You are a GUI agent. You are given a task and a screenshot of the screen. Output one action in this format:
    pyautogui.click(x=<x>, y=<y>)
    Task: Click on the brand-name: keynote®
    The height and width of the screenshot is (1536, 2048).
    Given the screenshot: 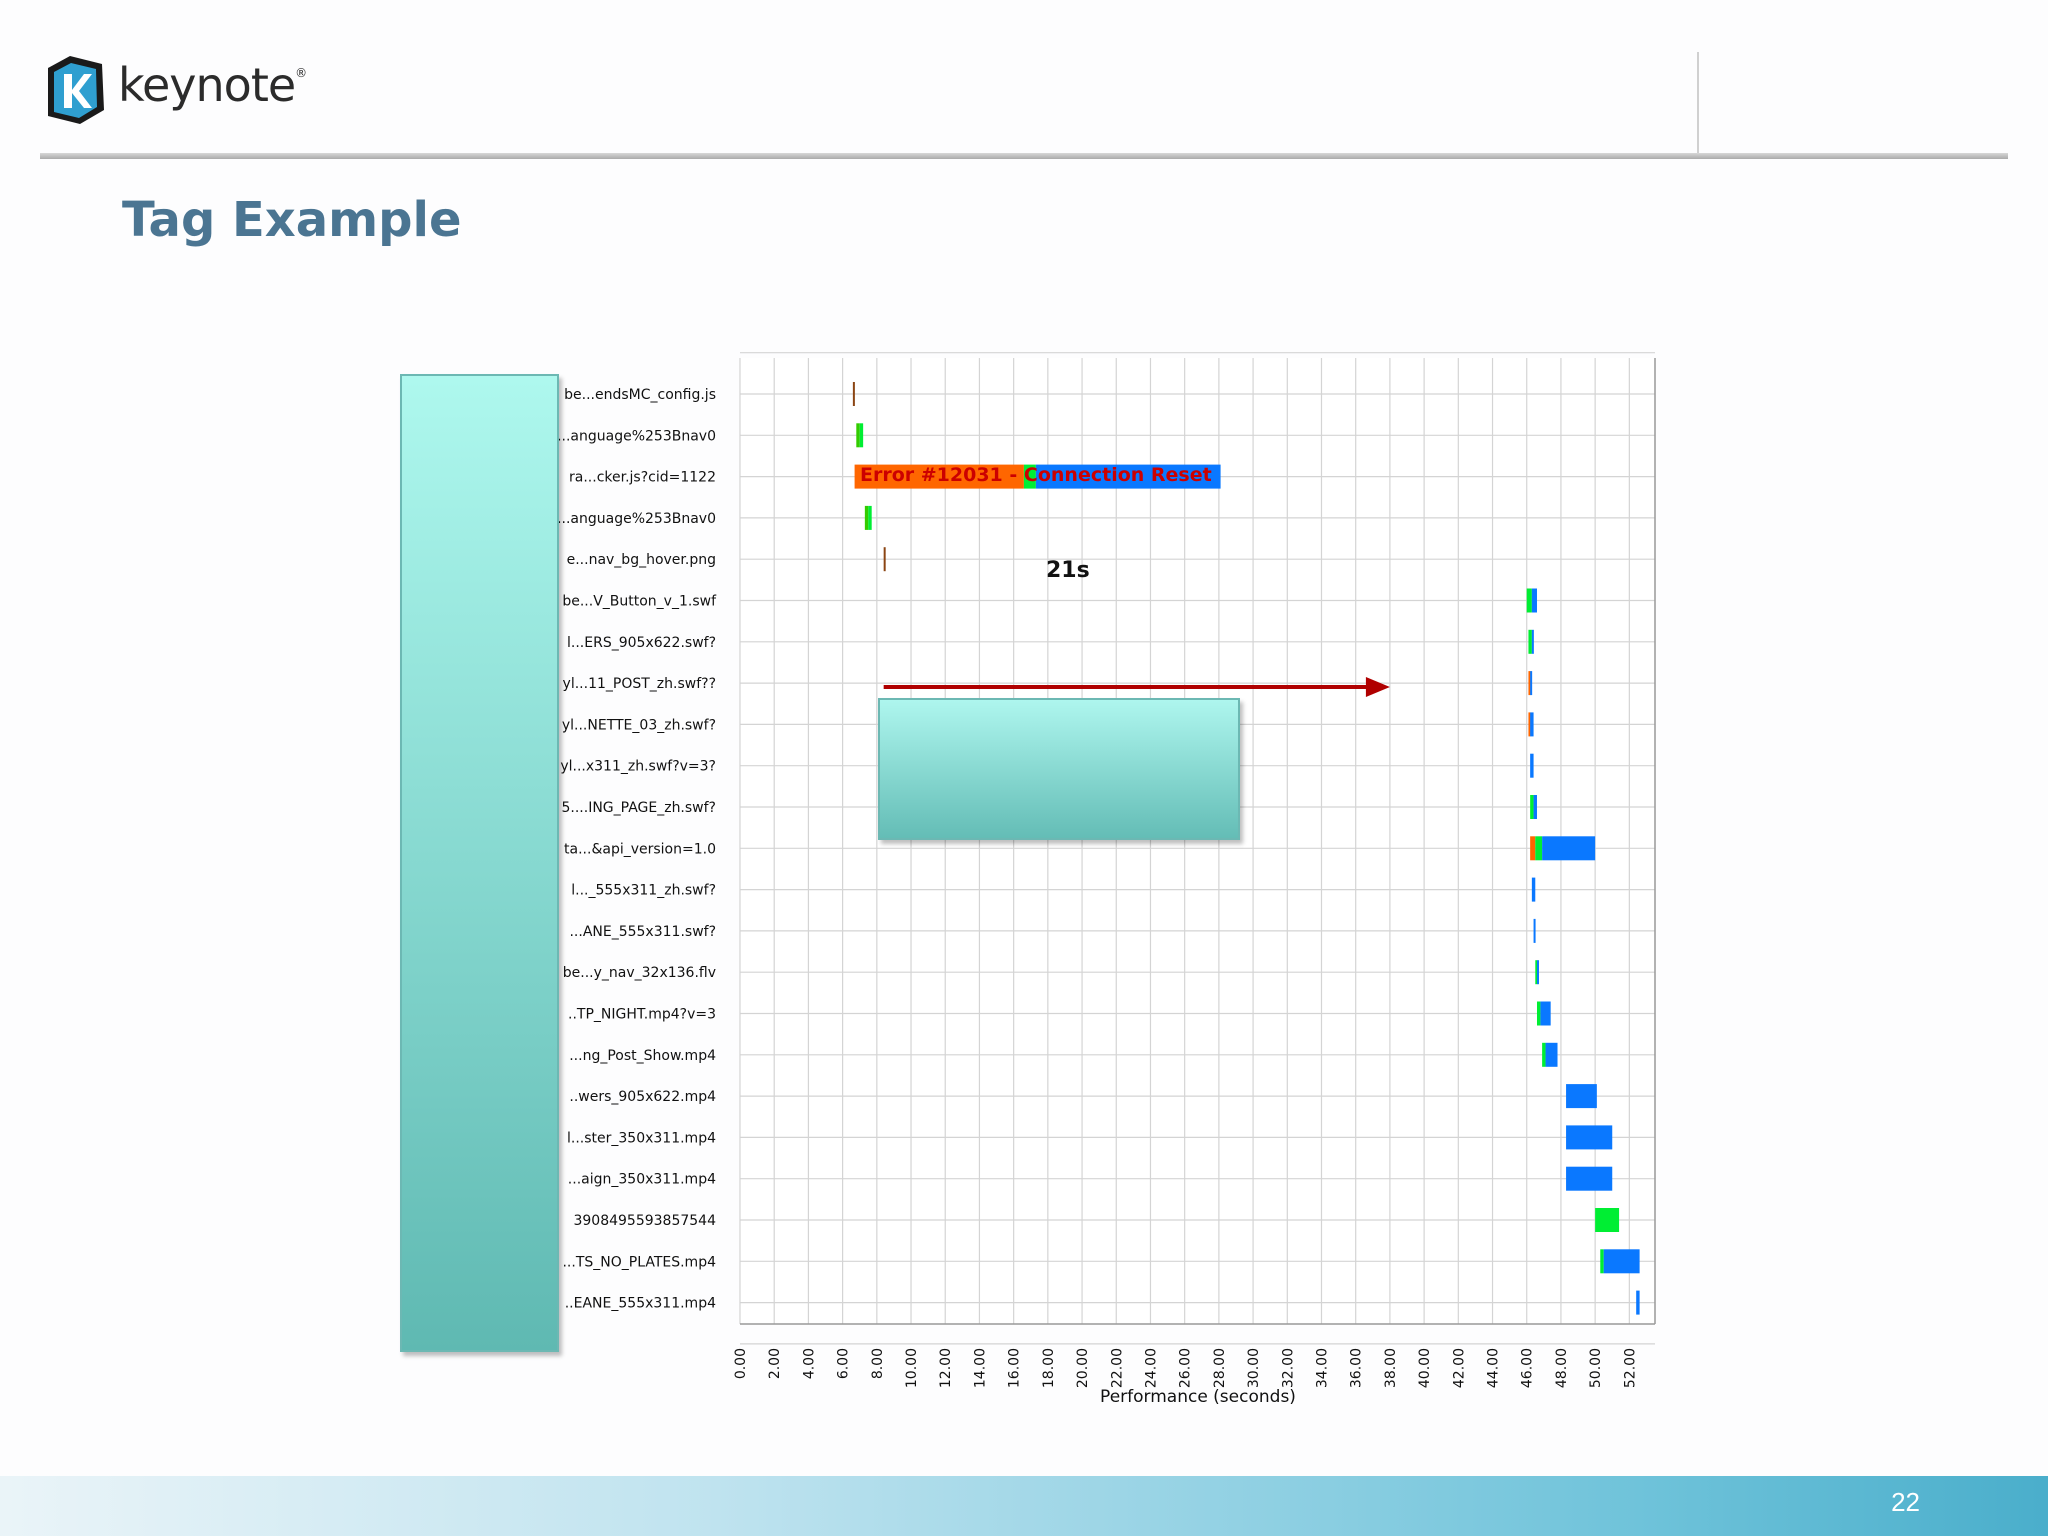 What is the action you would take?
    pyautogui.click(x=212, y=85)
    